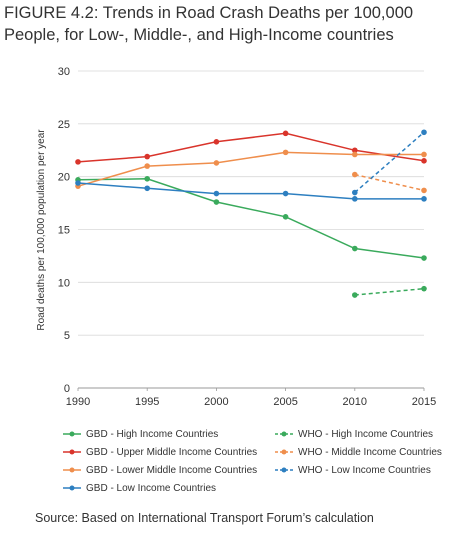 The width and height of the screenshot is (467, 545). Describe the element at coordinates (364, 470) in the screenshot. I see `legend-label: WHO - Low Income Countries` at that location.